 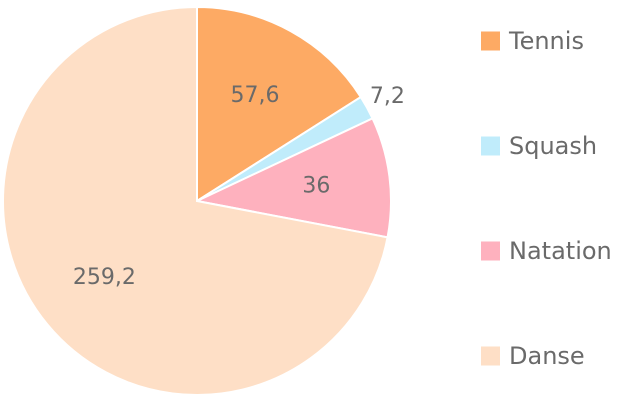 What do you see at coordinates (560, 251) in the screenshot?
I see `legend-label-natation: Natation` at bounding box center [560, 251].